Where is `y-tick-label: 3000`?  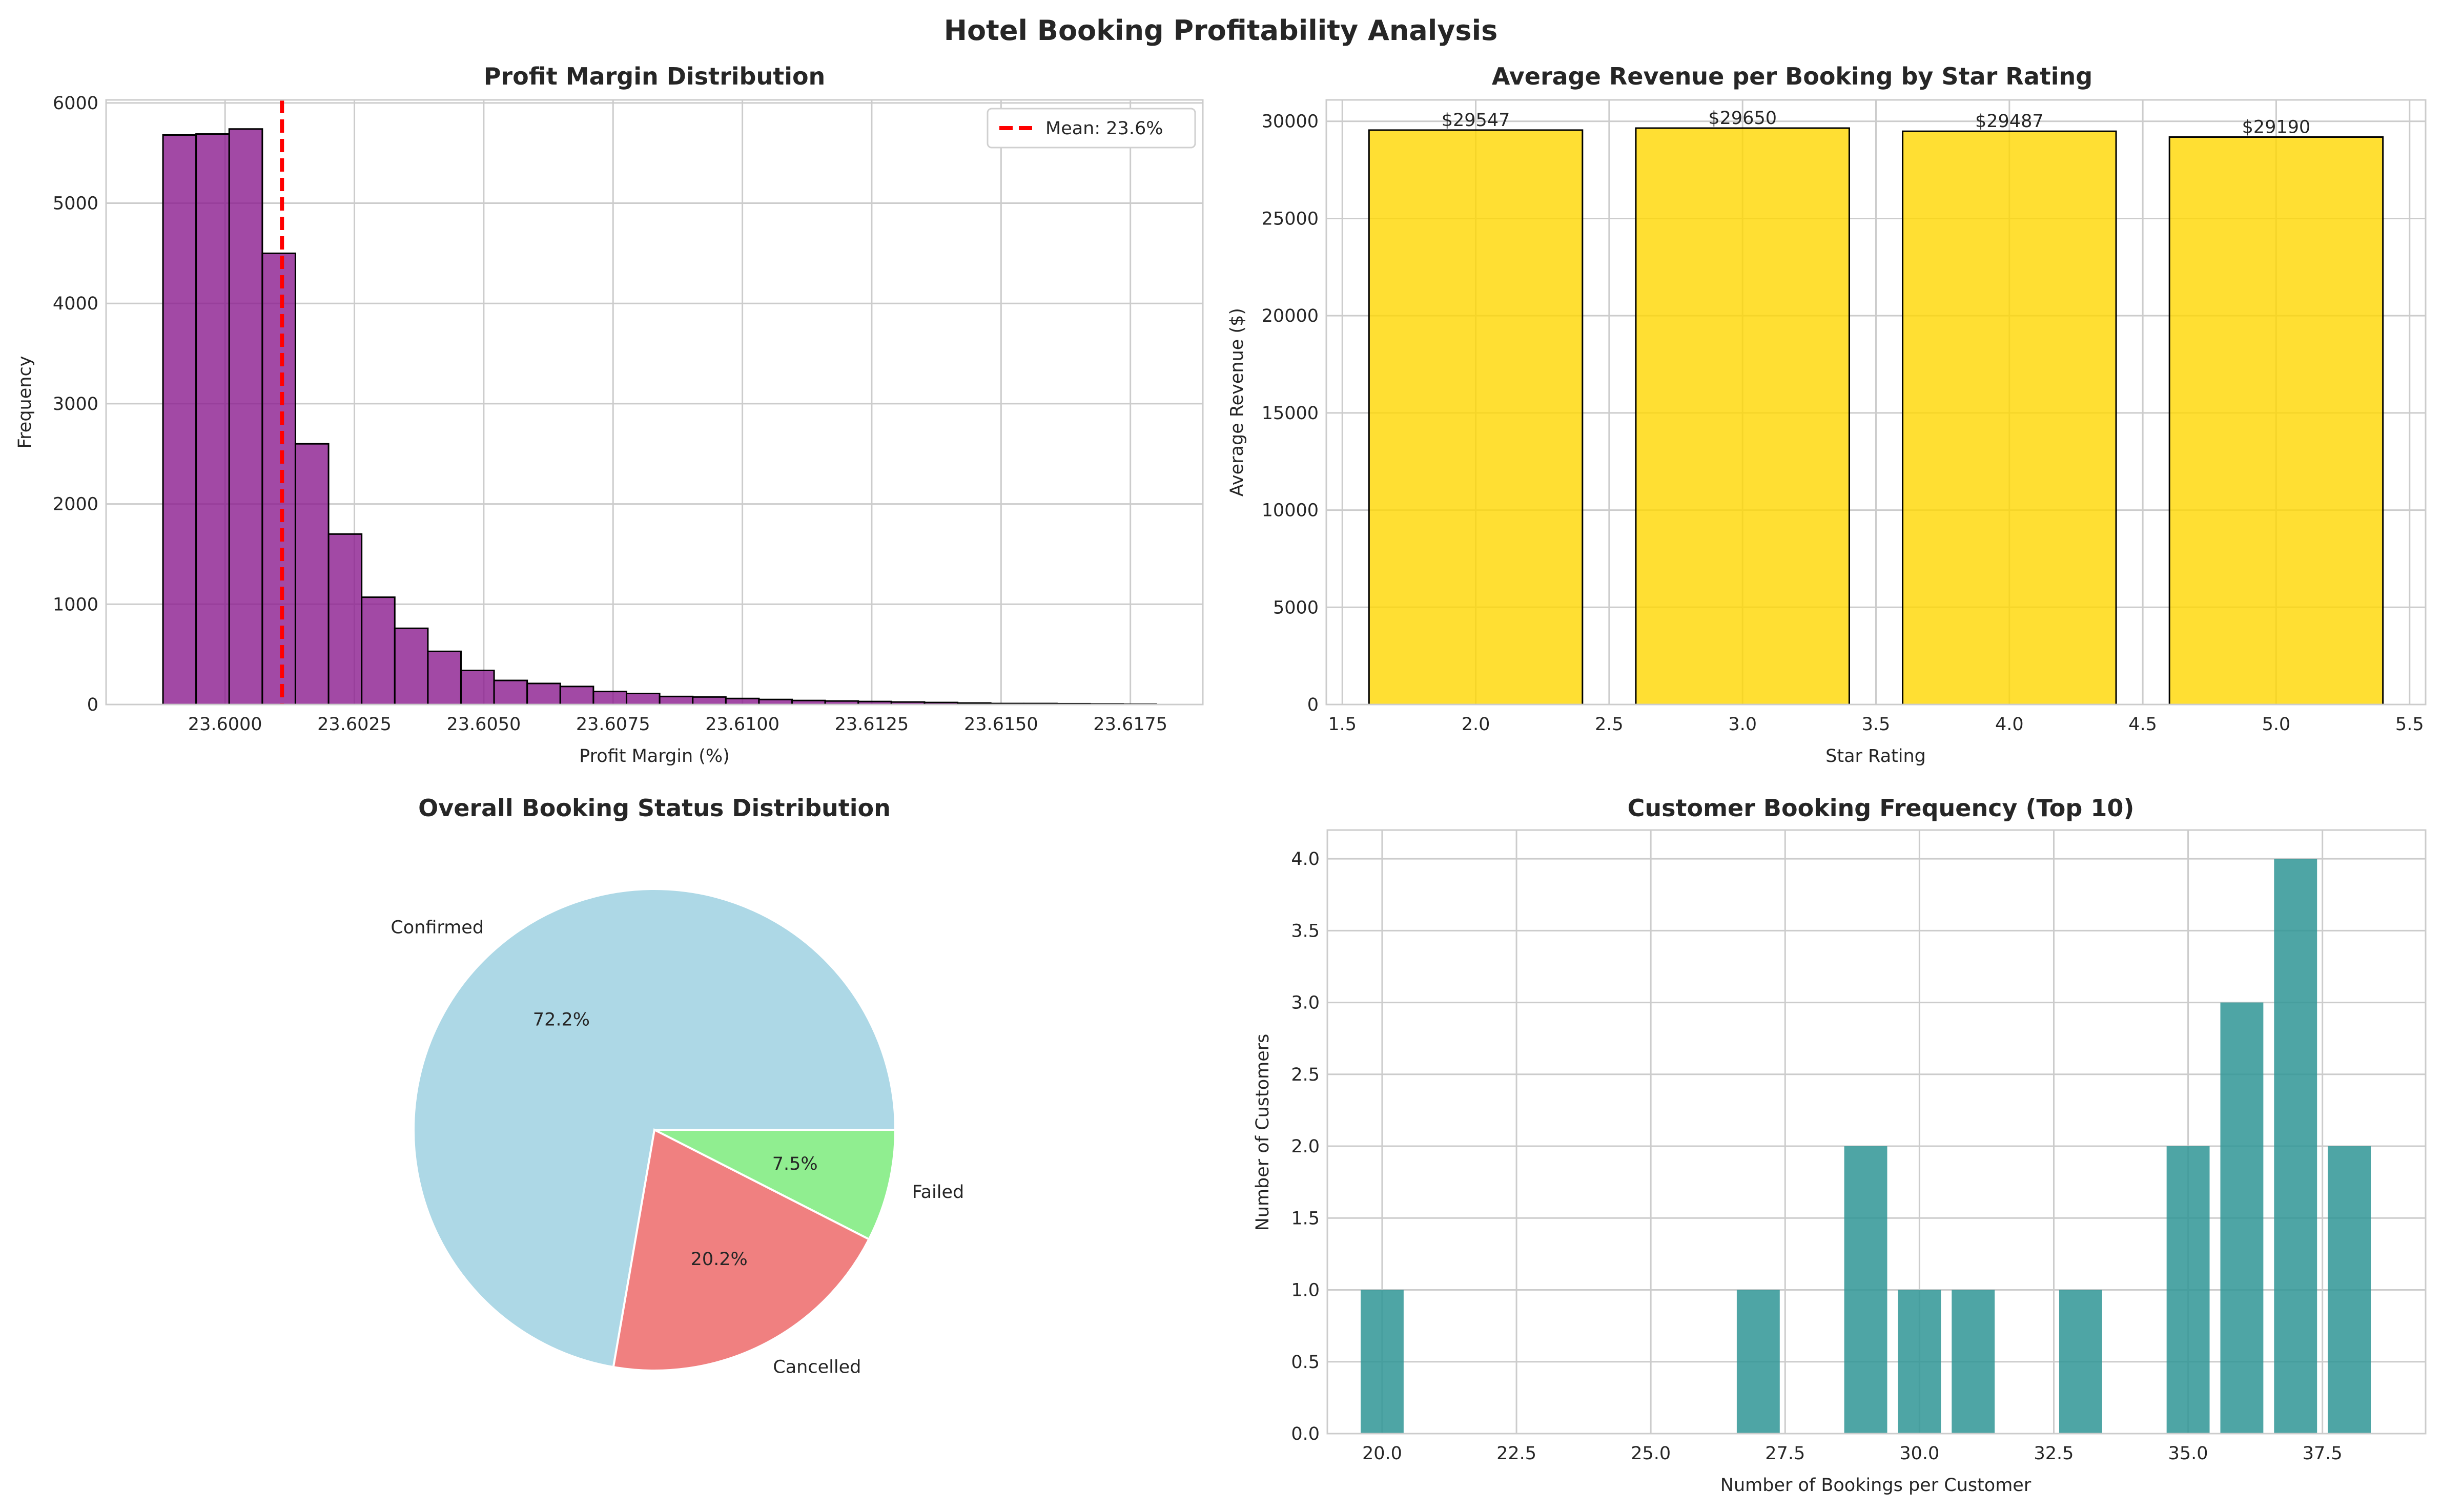
y-tick-label: 3000 is located at coordinates (75, 404).